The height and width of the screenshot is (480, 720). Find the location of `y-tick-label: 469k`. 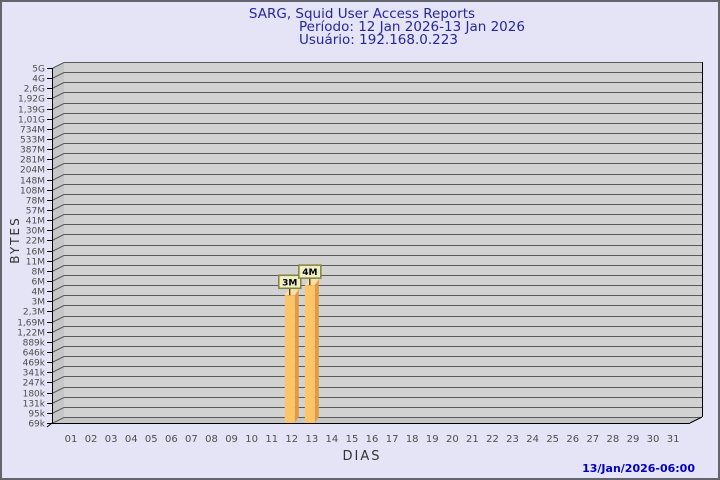

y-tick-label: 469k is located at coordinates (34, 364).